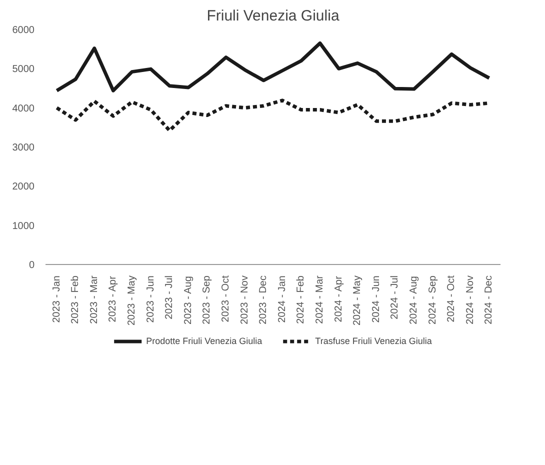 The height and width of the screenshot is (465, 545). What do you see at coordinates (23, 148) in the screenshot?
I see `y-tick-label: 3000` at bounding box center [23, 148].